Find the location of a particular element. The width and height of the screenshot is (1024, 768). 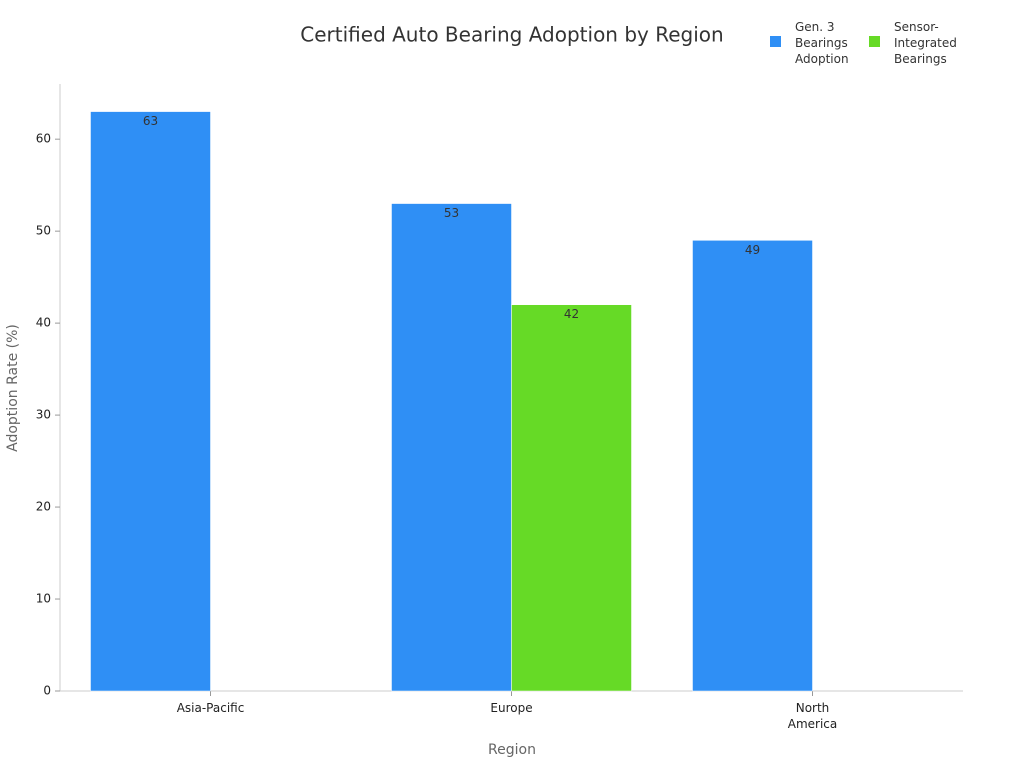

x-tick-label: Asia-Pacific is located at coordinates (210, 708).